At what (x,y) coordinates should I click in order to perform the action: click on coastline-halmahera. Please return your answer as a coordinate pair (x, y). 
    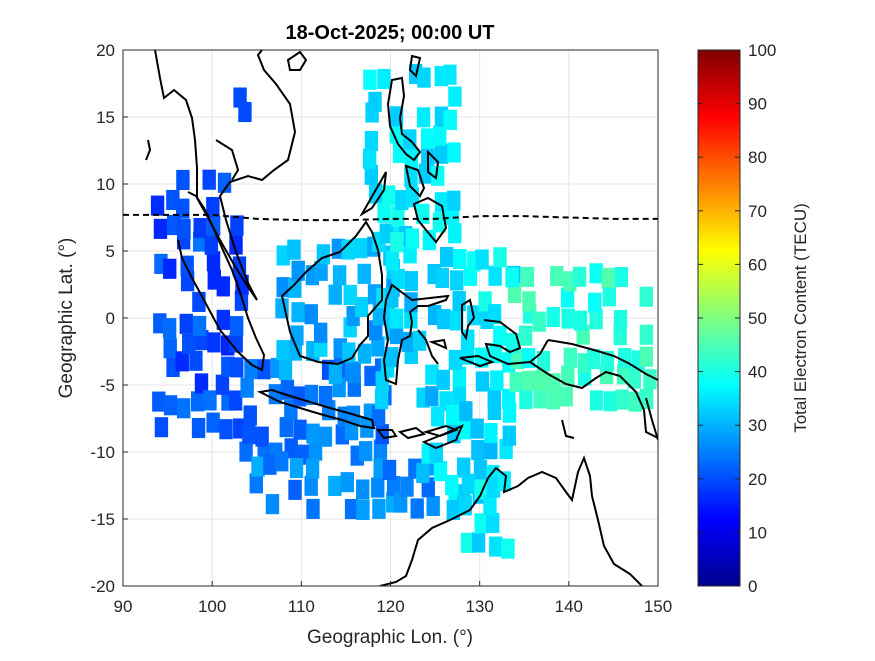
    Looking at the image, I should click on (468, 319).